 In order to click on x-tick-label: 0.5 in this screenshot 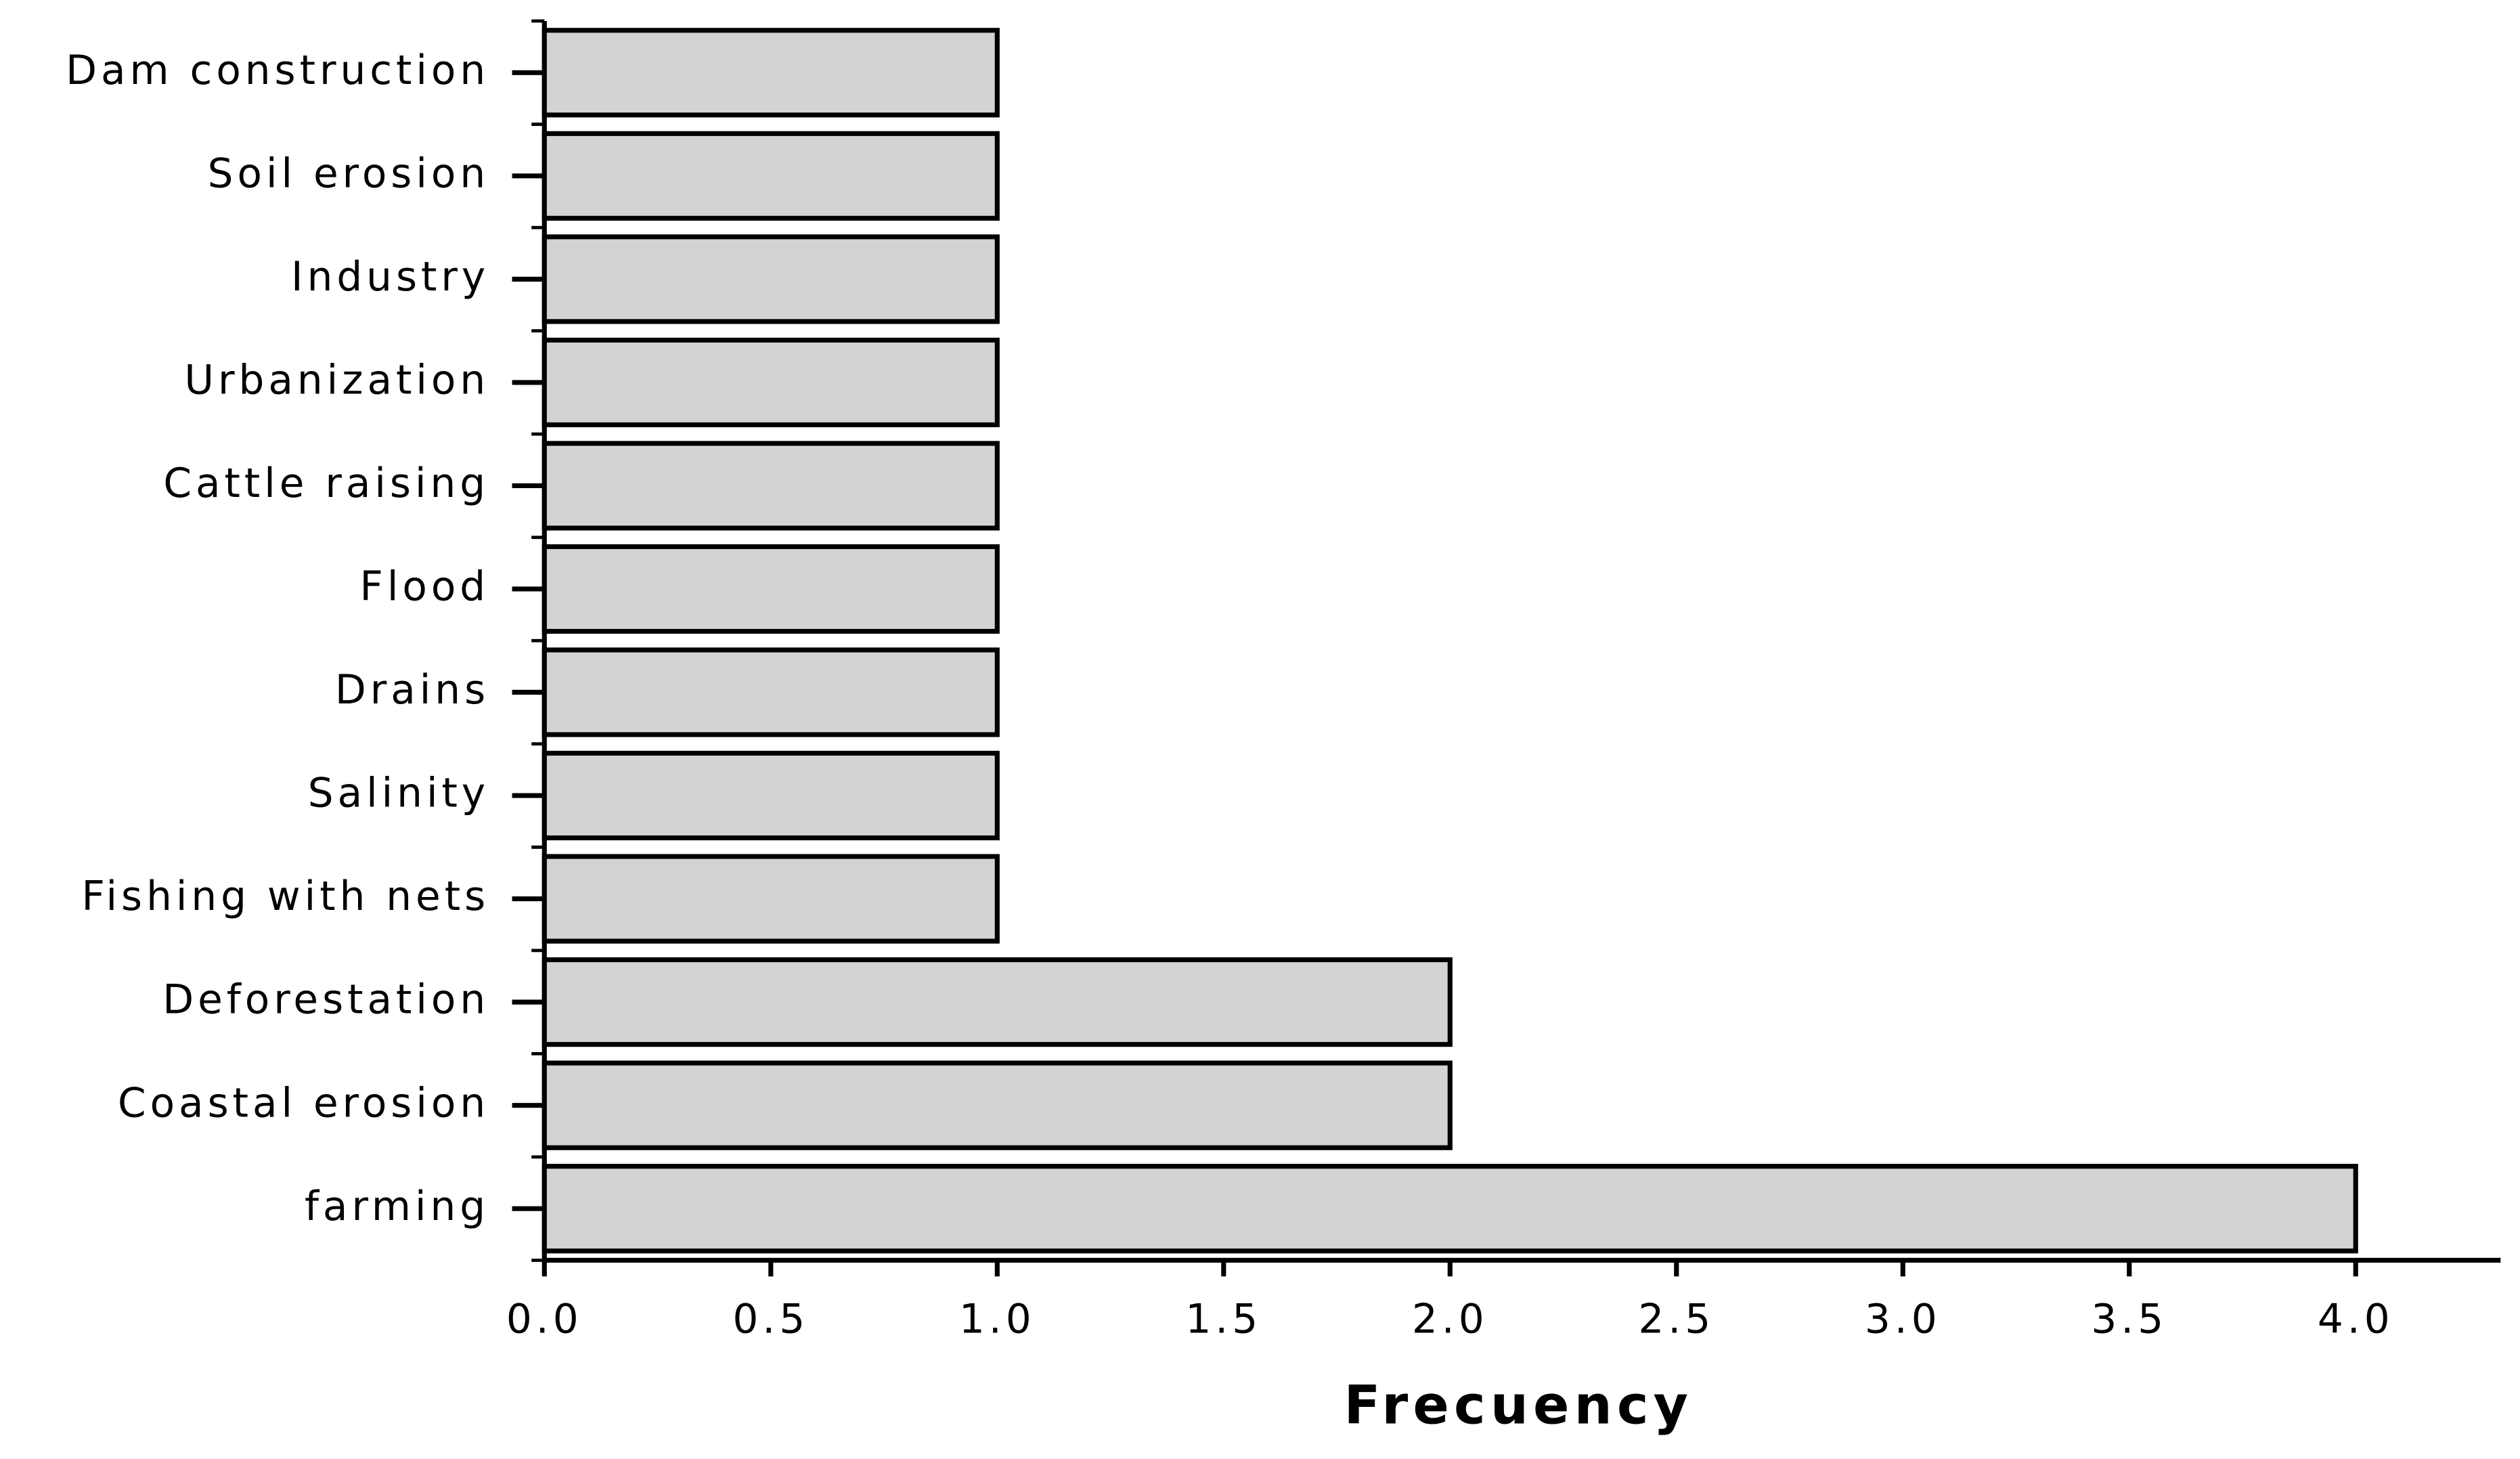, I will do `click(771, 1320)`.